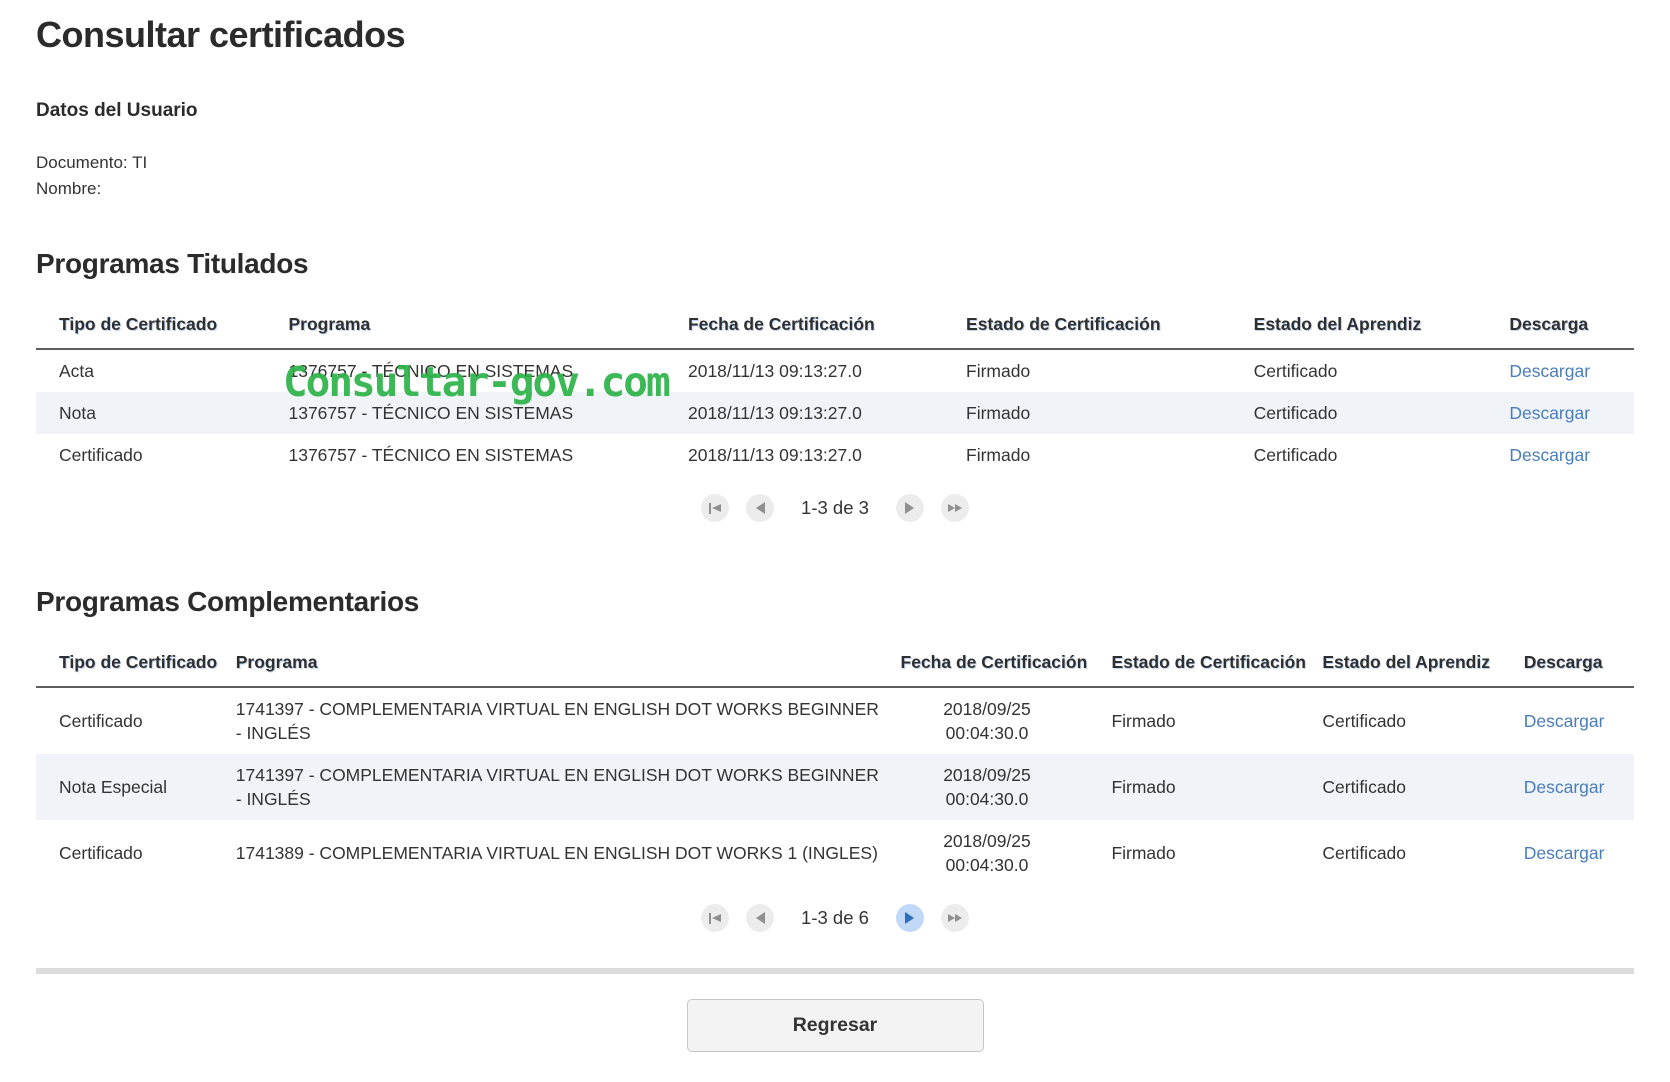  I want to click on user-nombre: Nombre:, so click(69, 188).